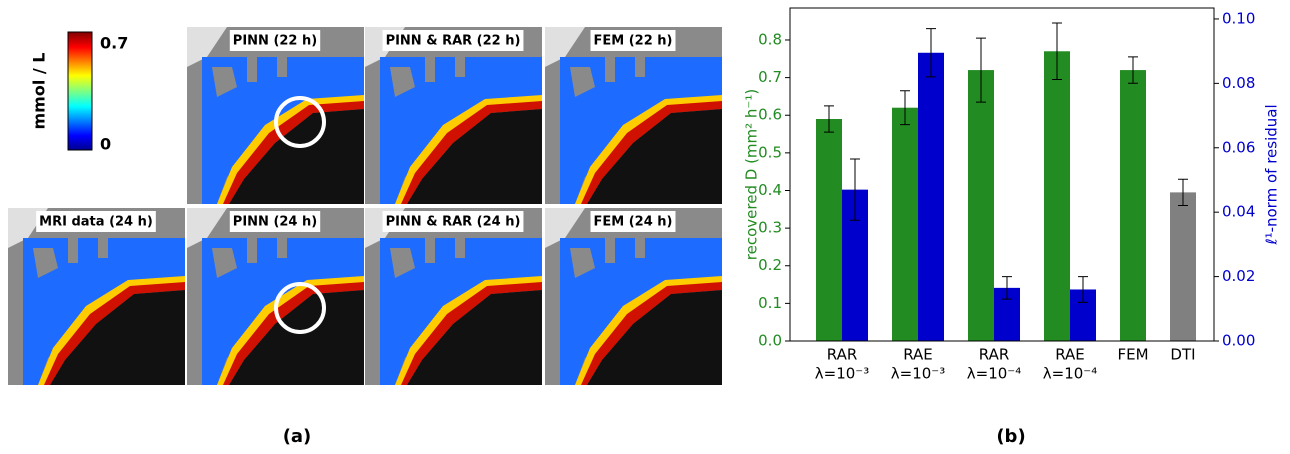  I want to click on y-tick-label: 0.3, so click(770, 228).